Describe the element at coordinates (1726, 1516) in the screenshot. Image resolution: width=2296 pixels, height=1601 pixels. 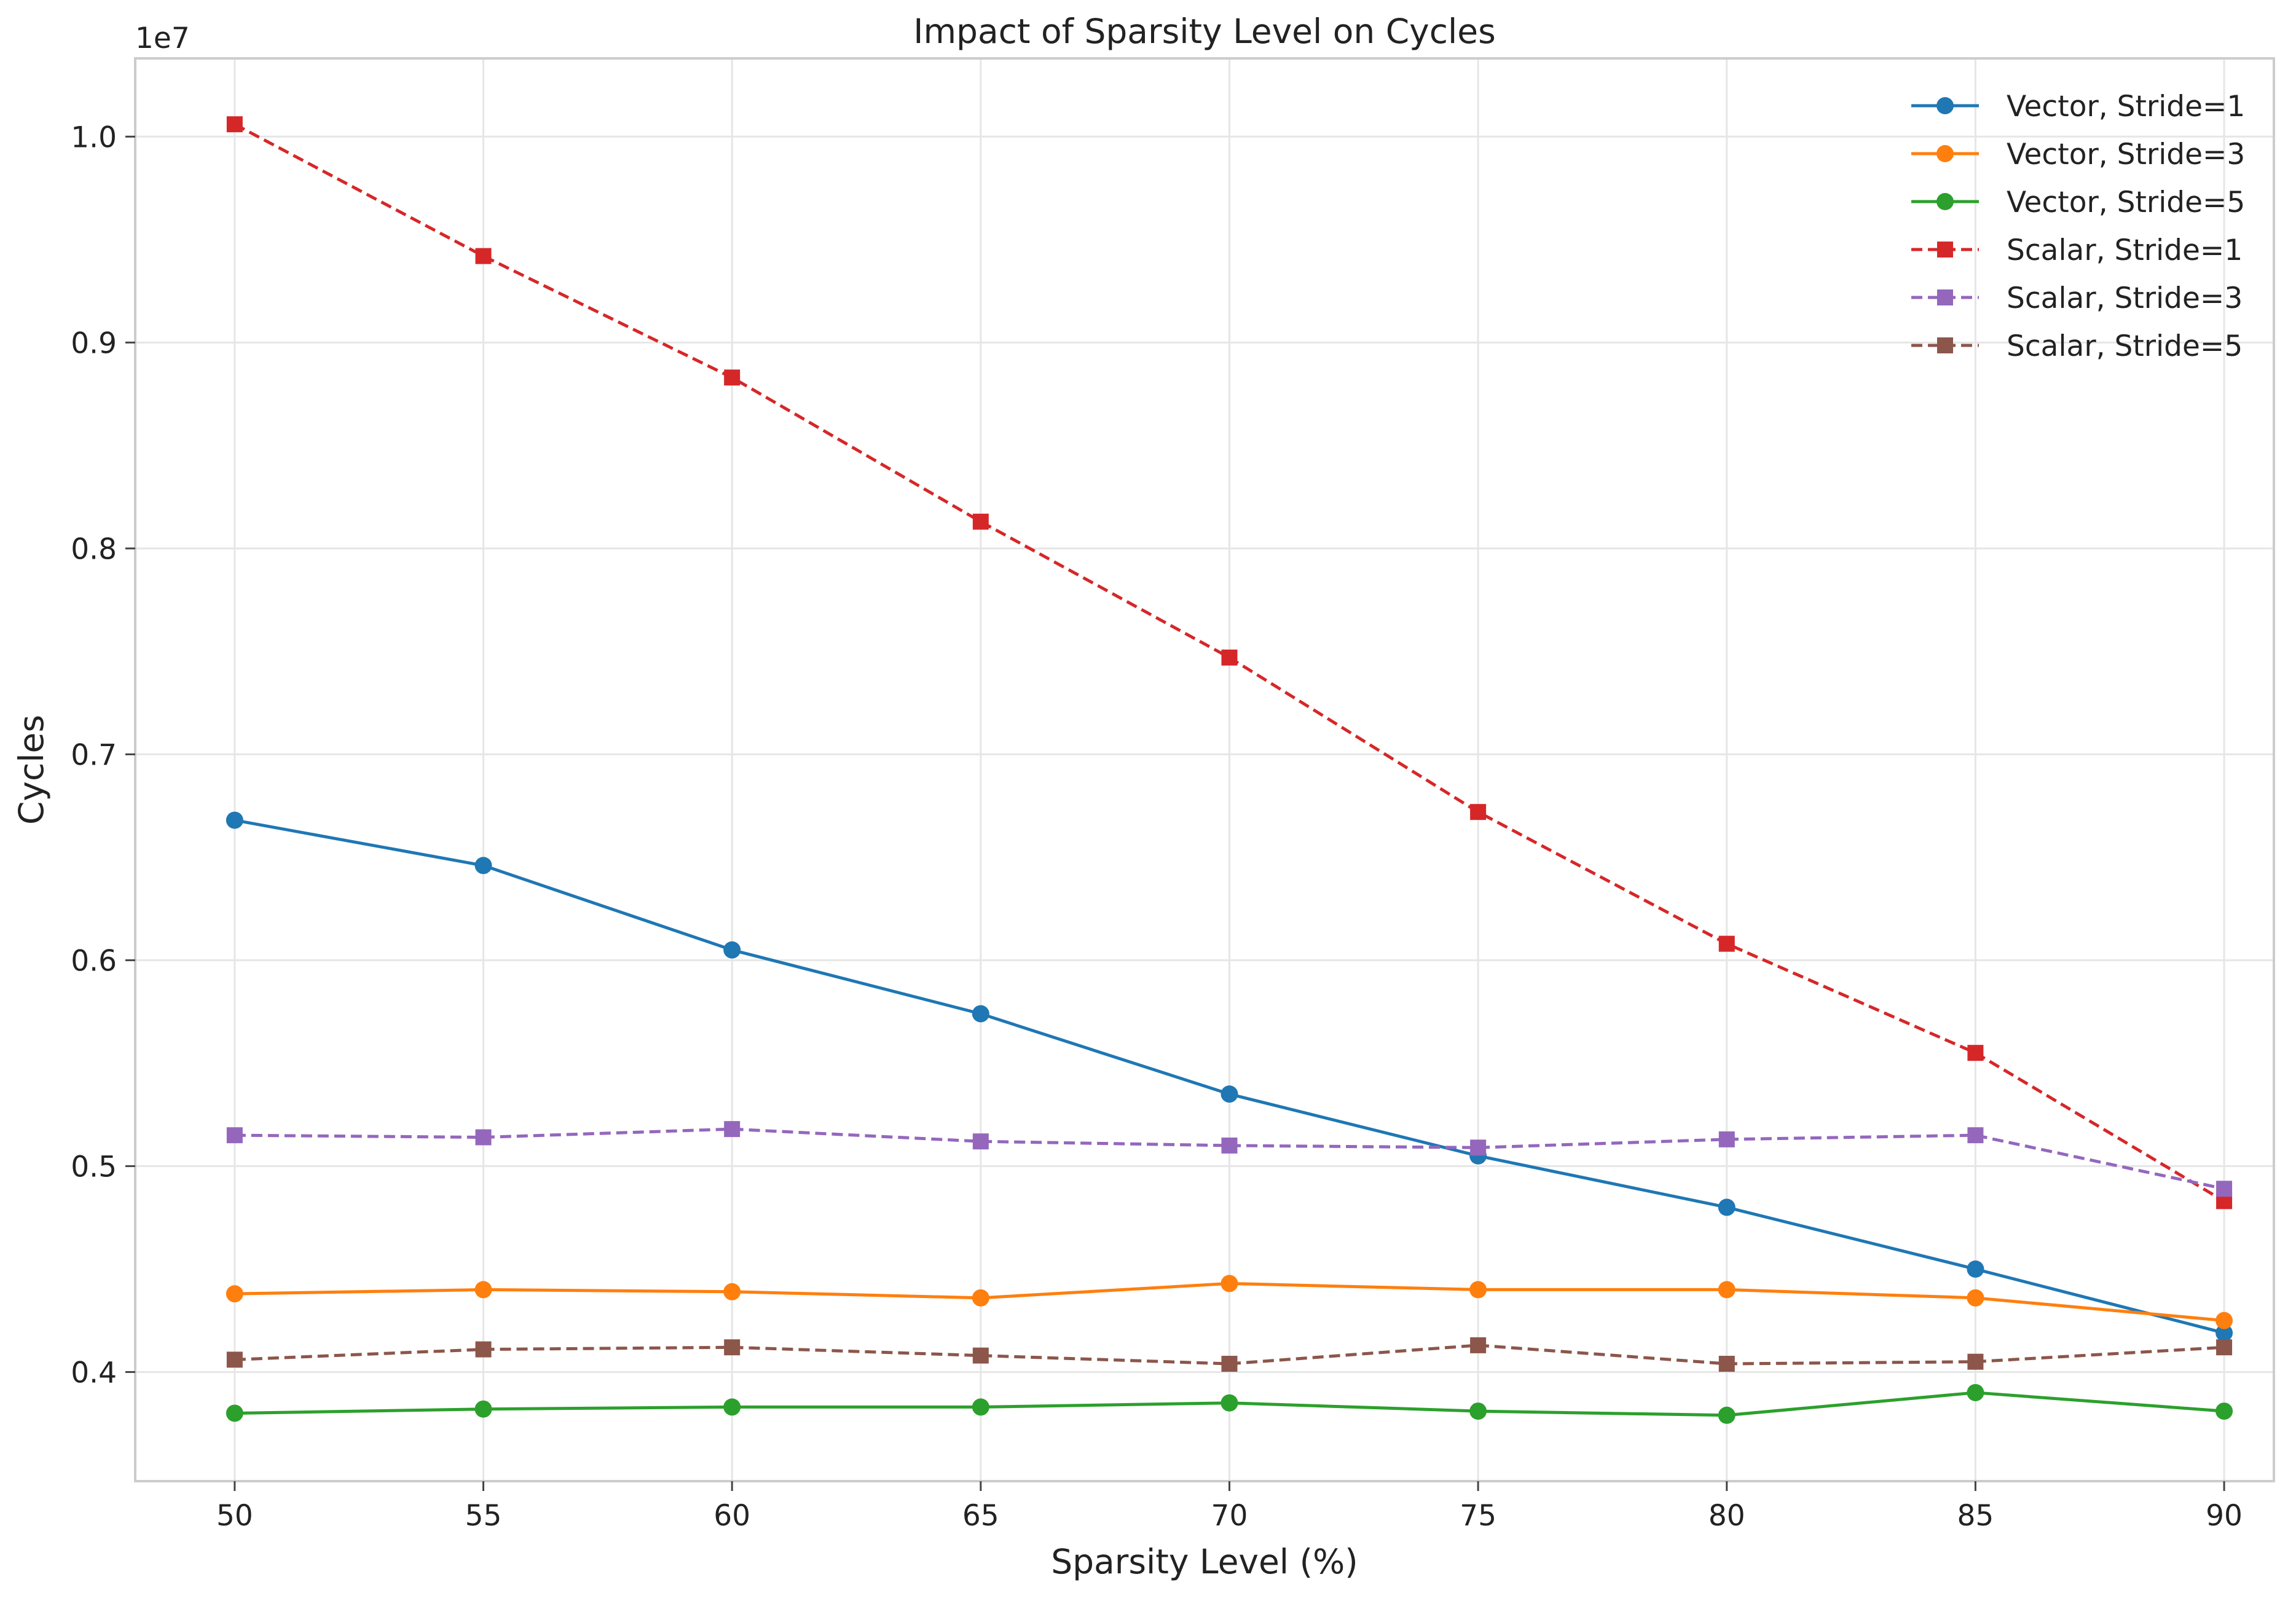
I see `x-tick-label: 80` at that location.